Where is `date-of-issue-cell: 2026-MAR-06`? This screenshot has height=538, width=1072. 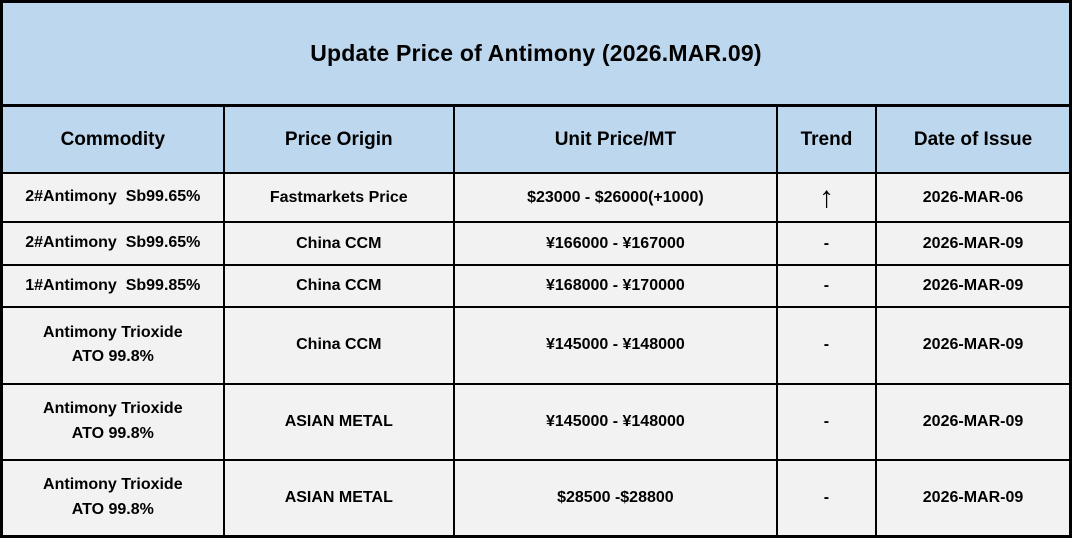
date-of-issue-cell: 2026-MAR-06 is located at coordinates (972, 197).